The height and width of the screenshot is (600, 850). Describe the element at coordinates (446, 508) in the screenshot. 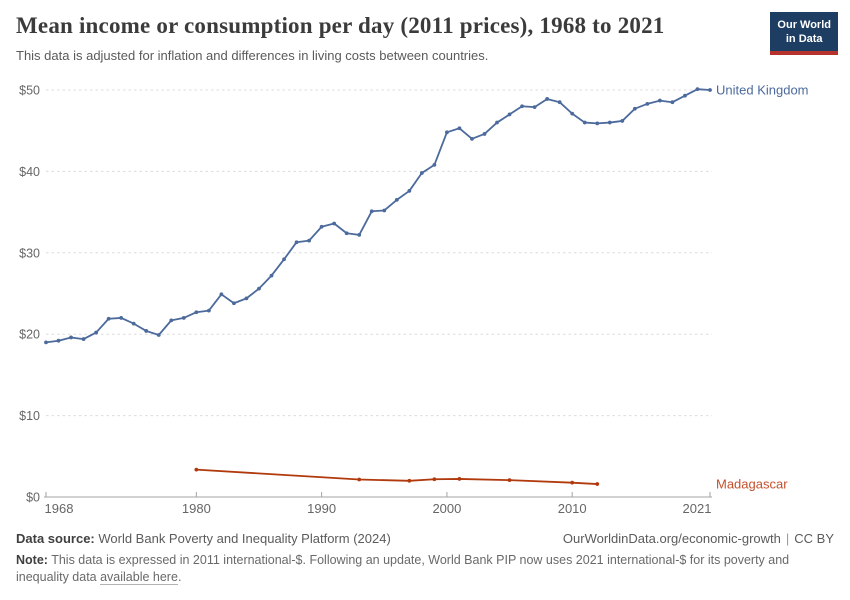

I see `x-axis-label: 2000` at that location.